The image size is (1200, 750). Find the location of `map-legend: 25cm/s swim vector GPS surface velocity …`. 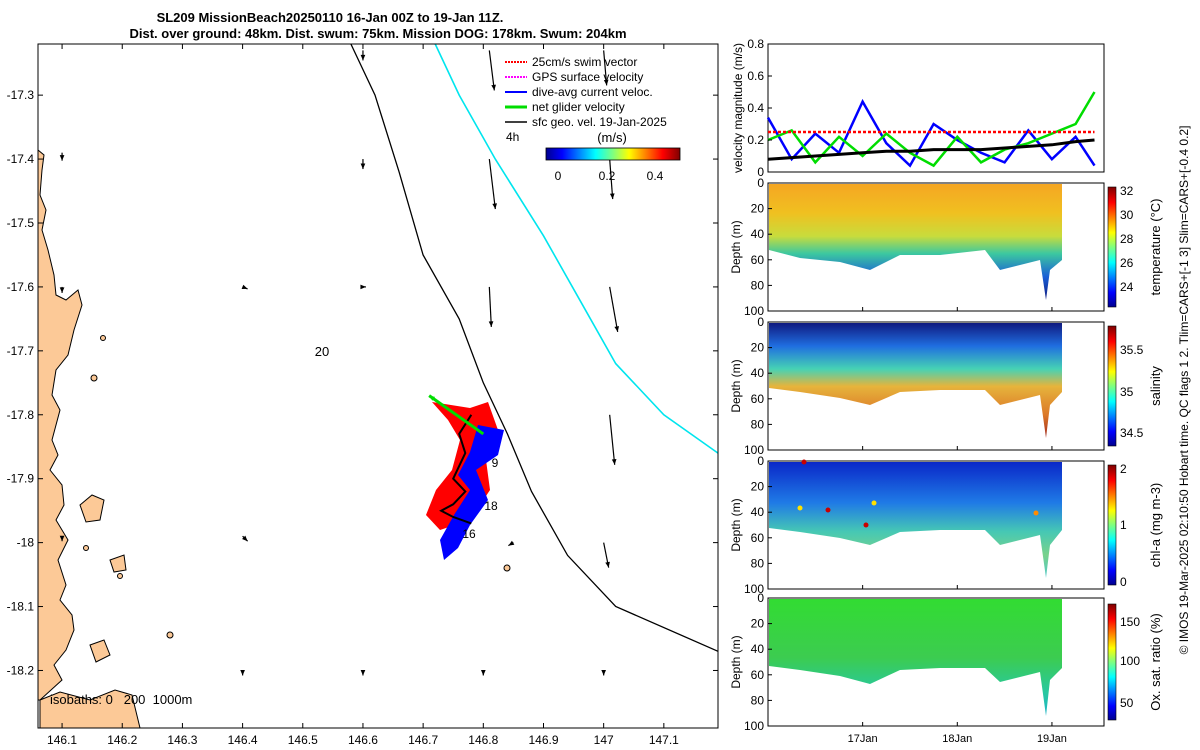

map-legend: 25cm/s swim vector GPS surface velocity … is located at coordinates (593, 119).